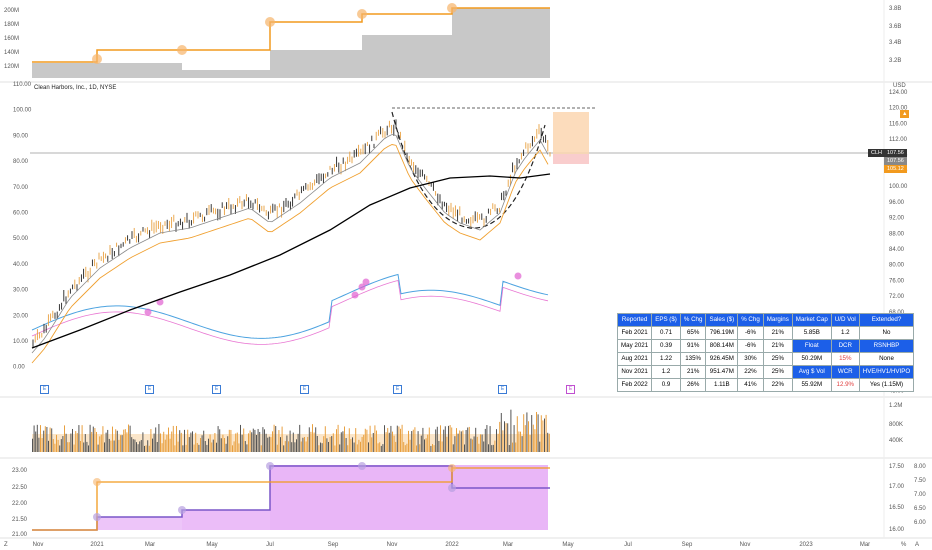 This screenshot has height=550, width=932. Describe the element at coordinates (666, 333) in the screenshot. I see `fundamentals-cell: 0.71` at that location.